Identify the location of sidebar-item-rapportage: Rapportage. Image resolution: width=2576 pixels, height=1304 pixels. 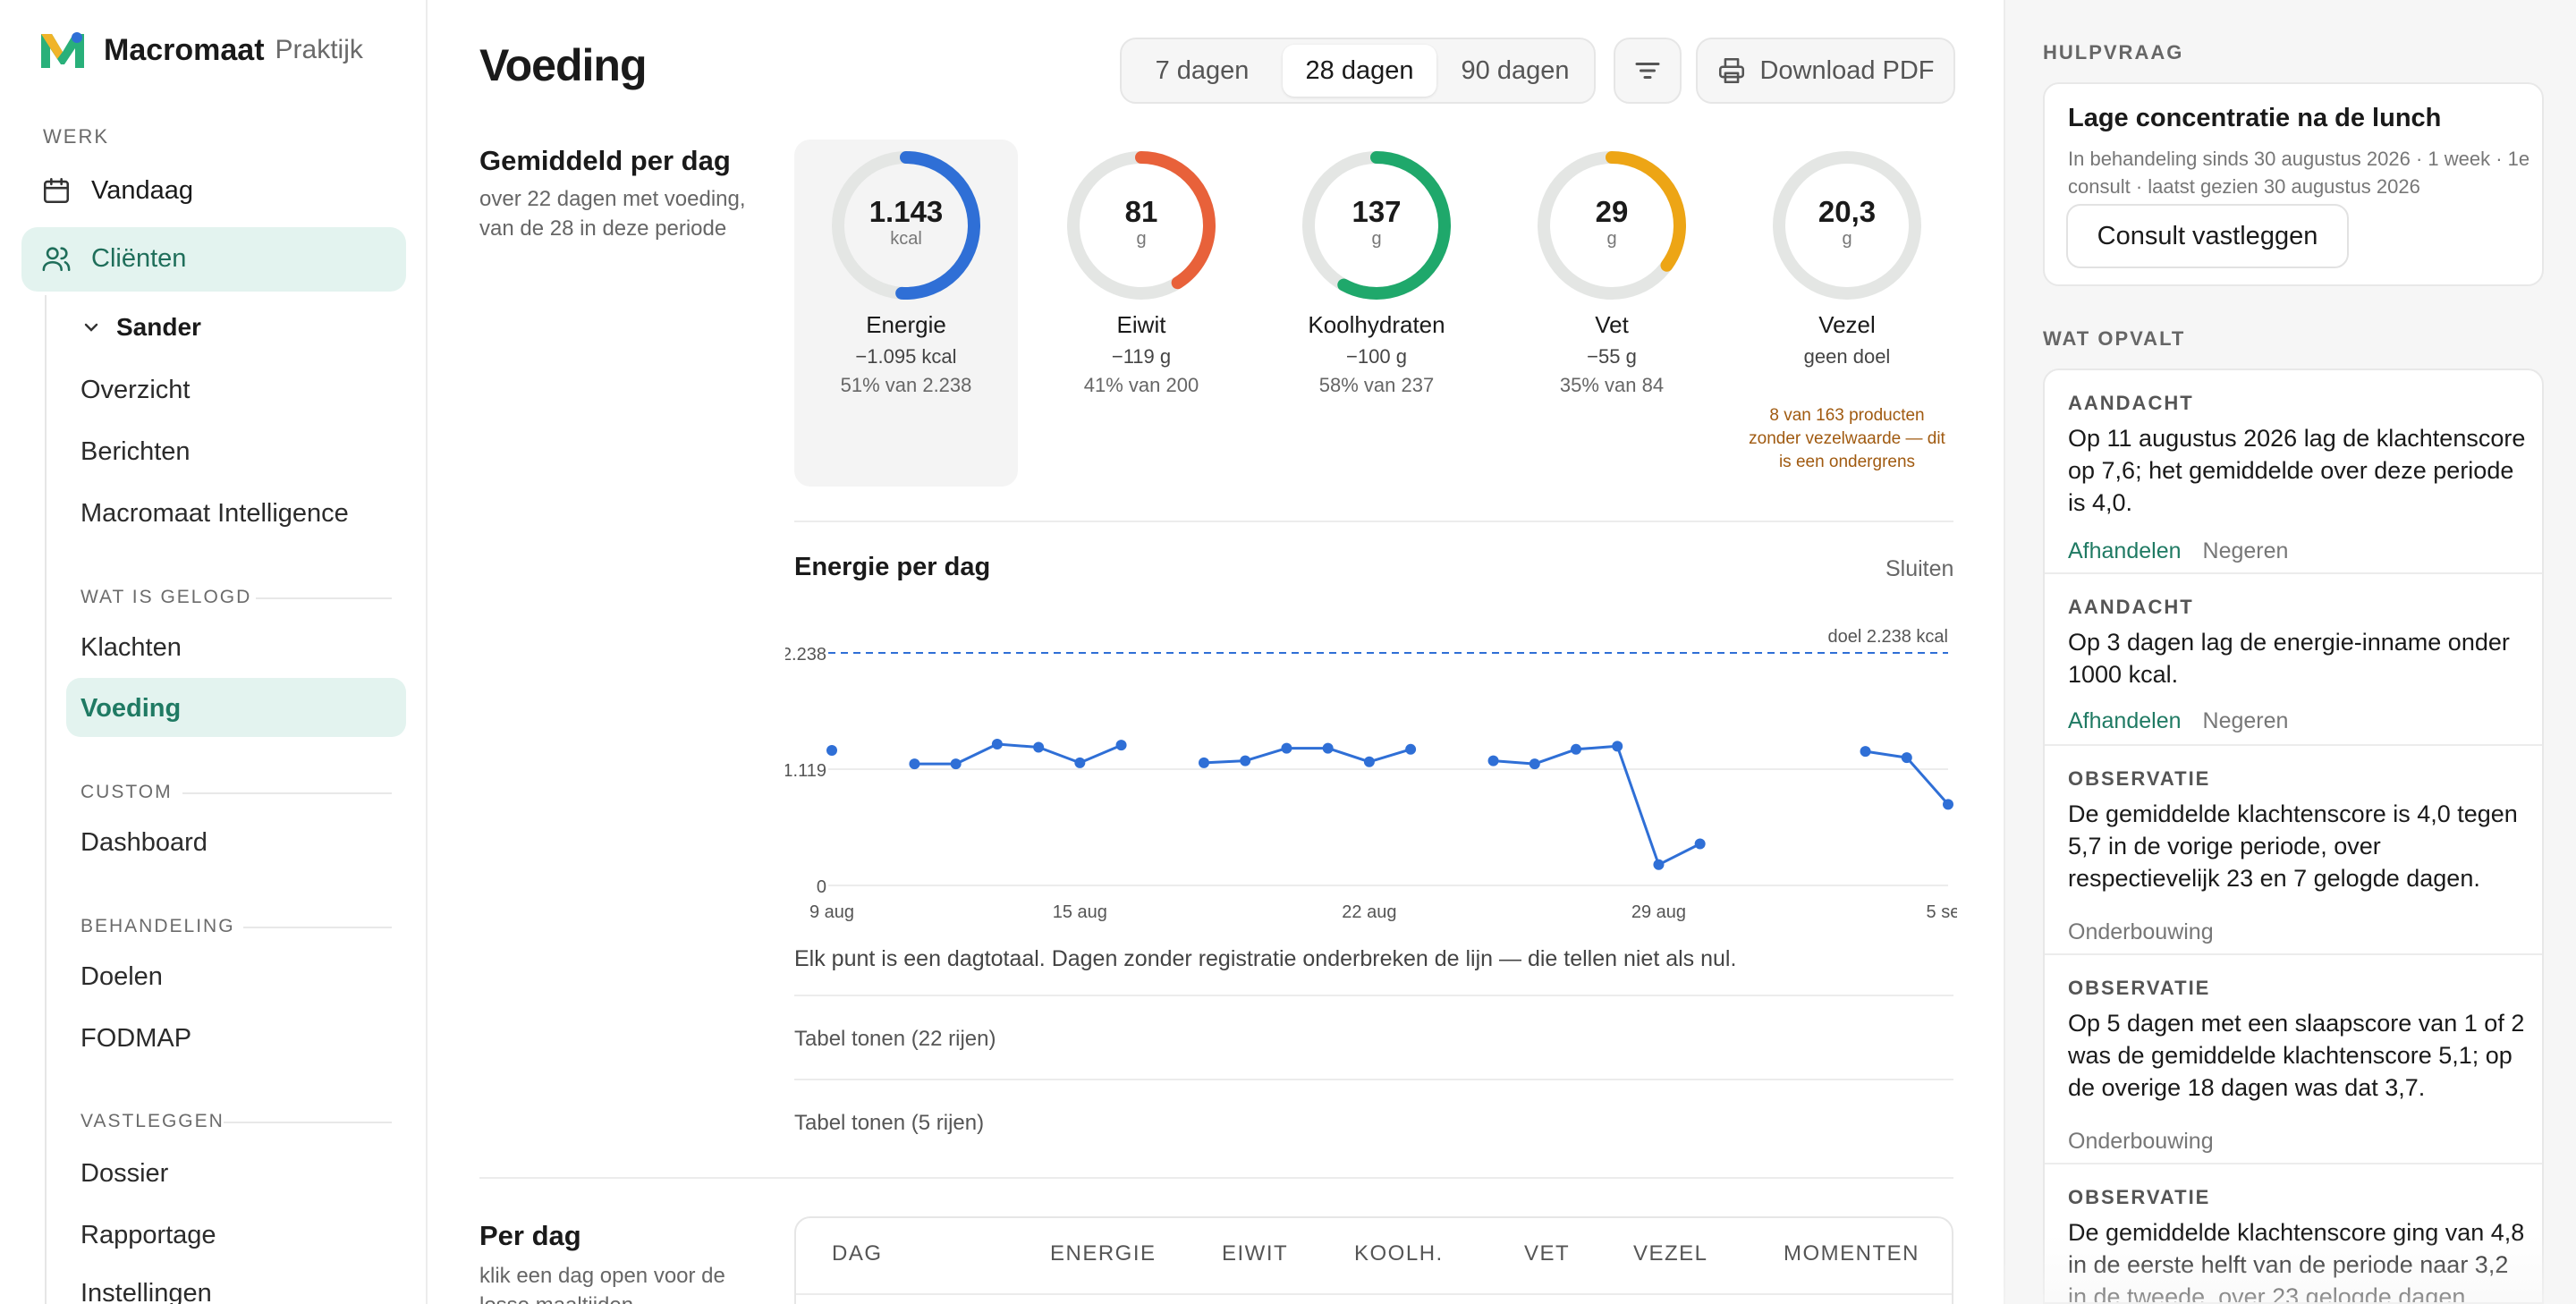
(148, 1235).